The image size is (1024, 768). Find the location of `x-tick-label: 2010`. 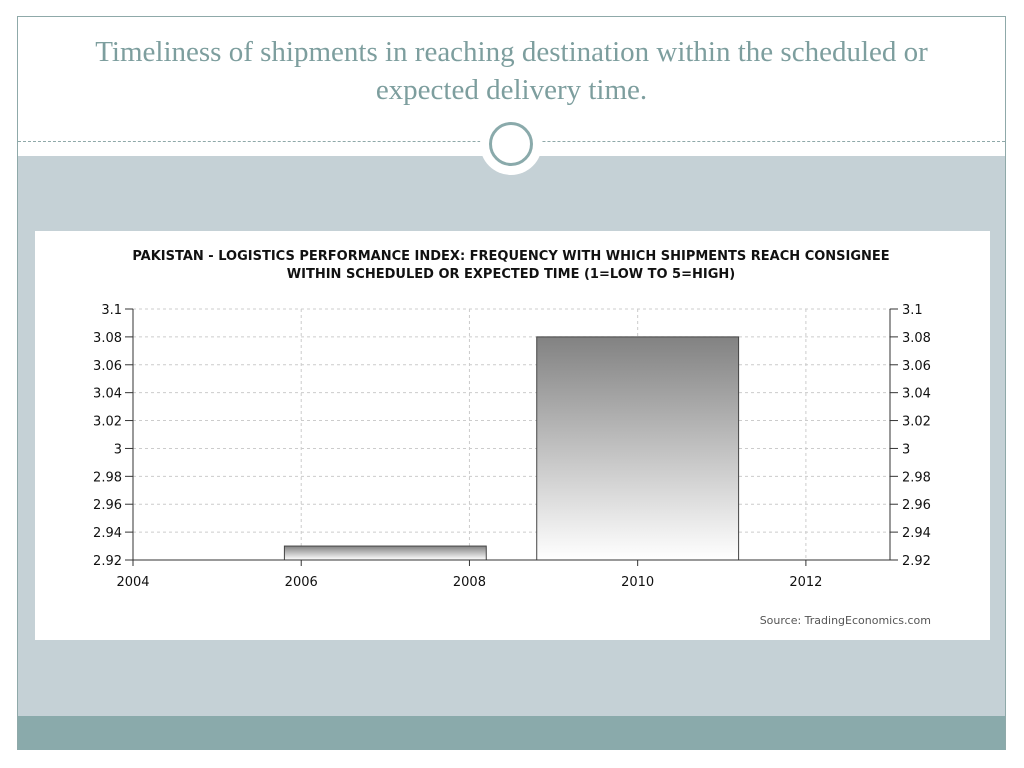

x-tick-label: 2010 is located at coordinates (637, 582).